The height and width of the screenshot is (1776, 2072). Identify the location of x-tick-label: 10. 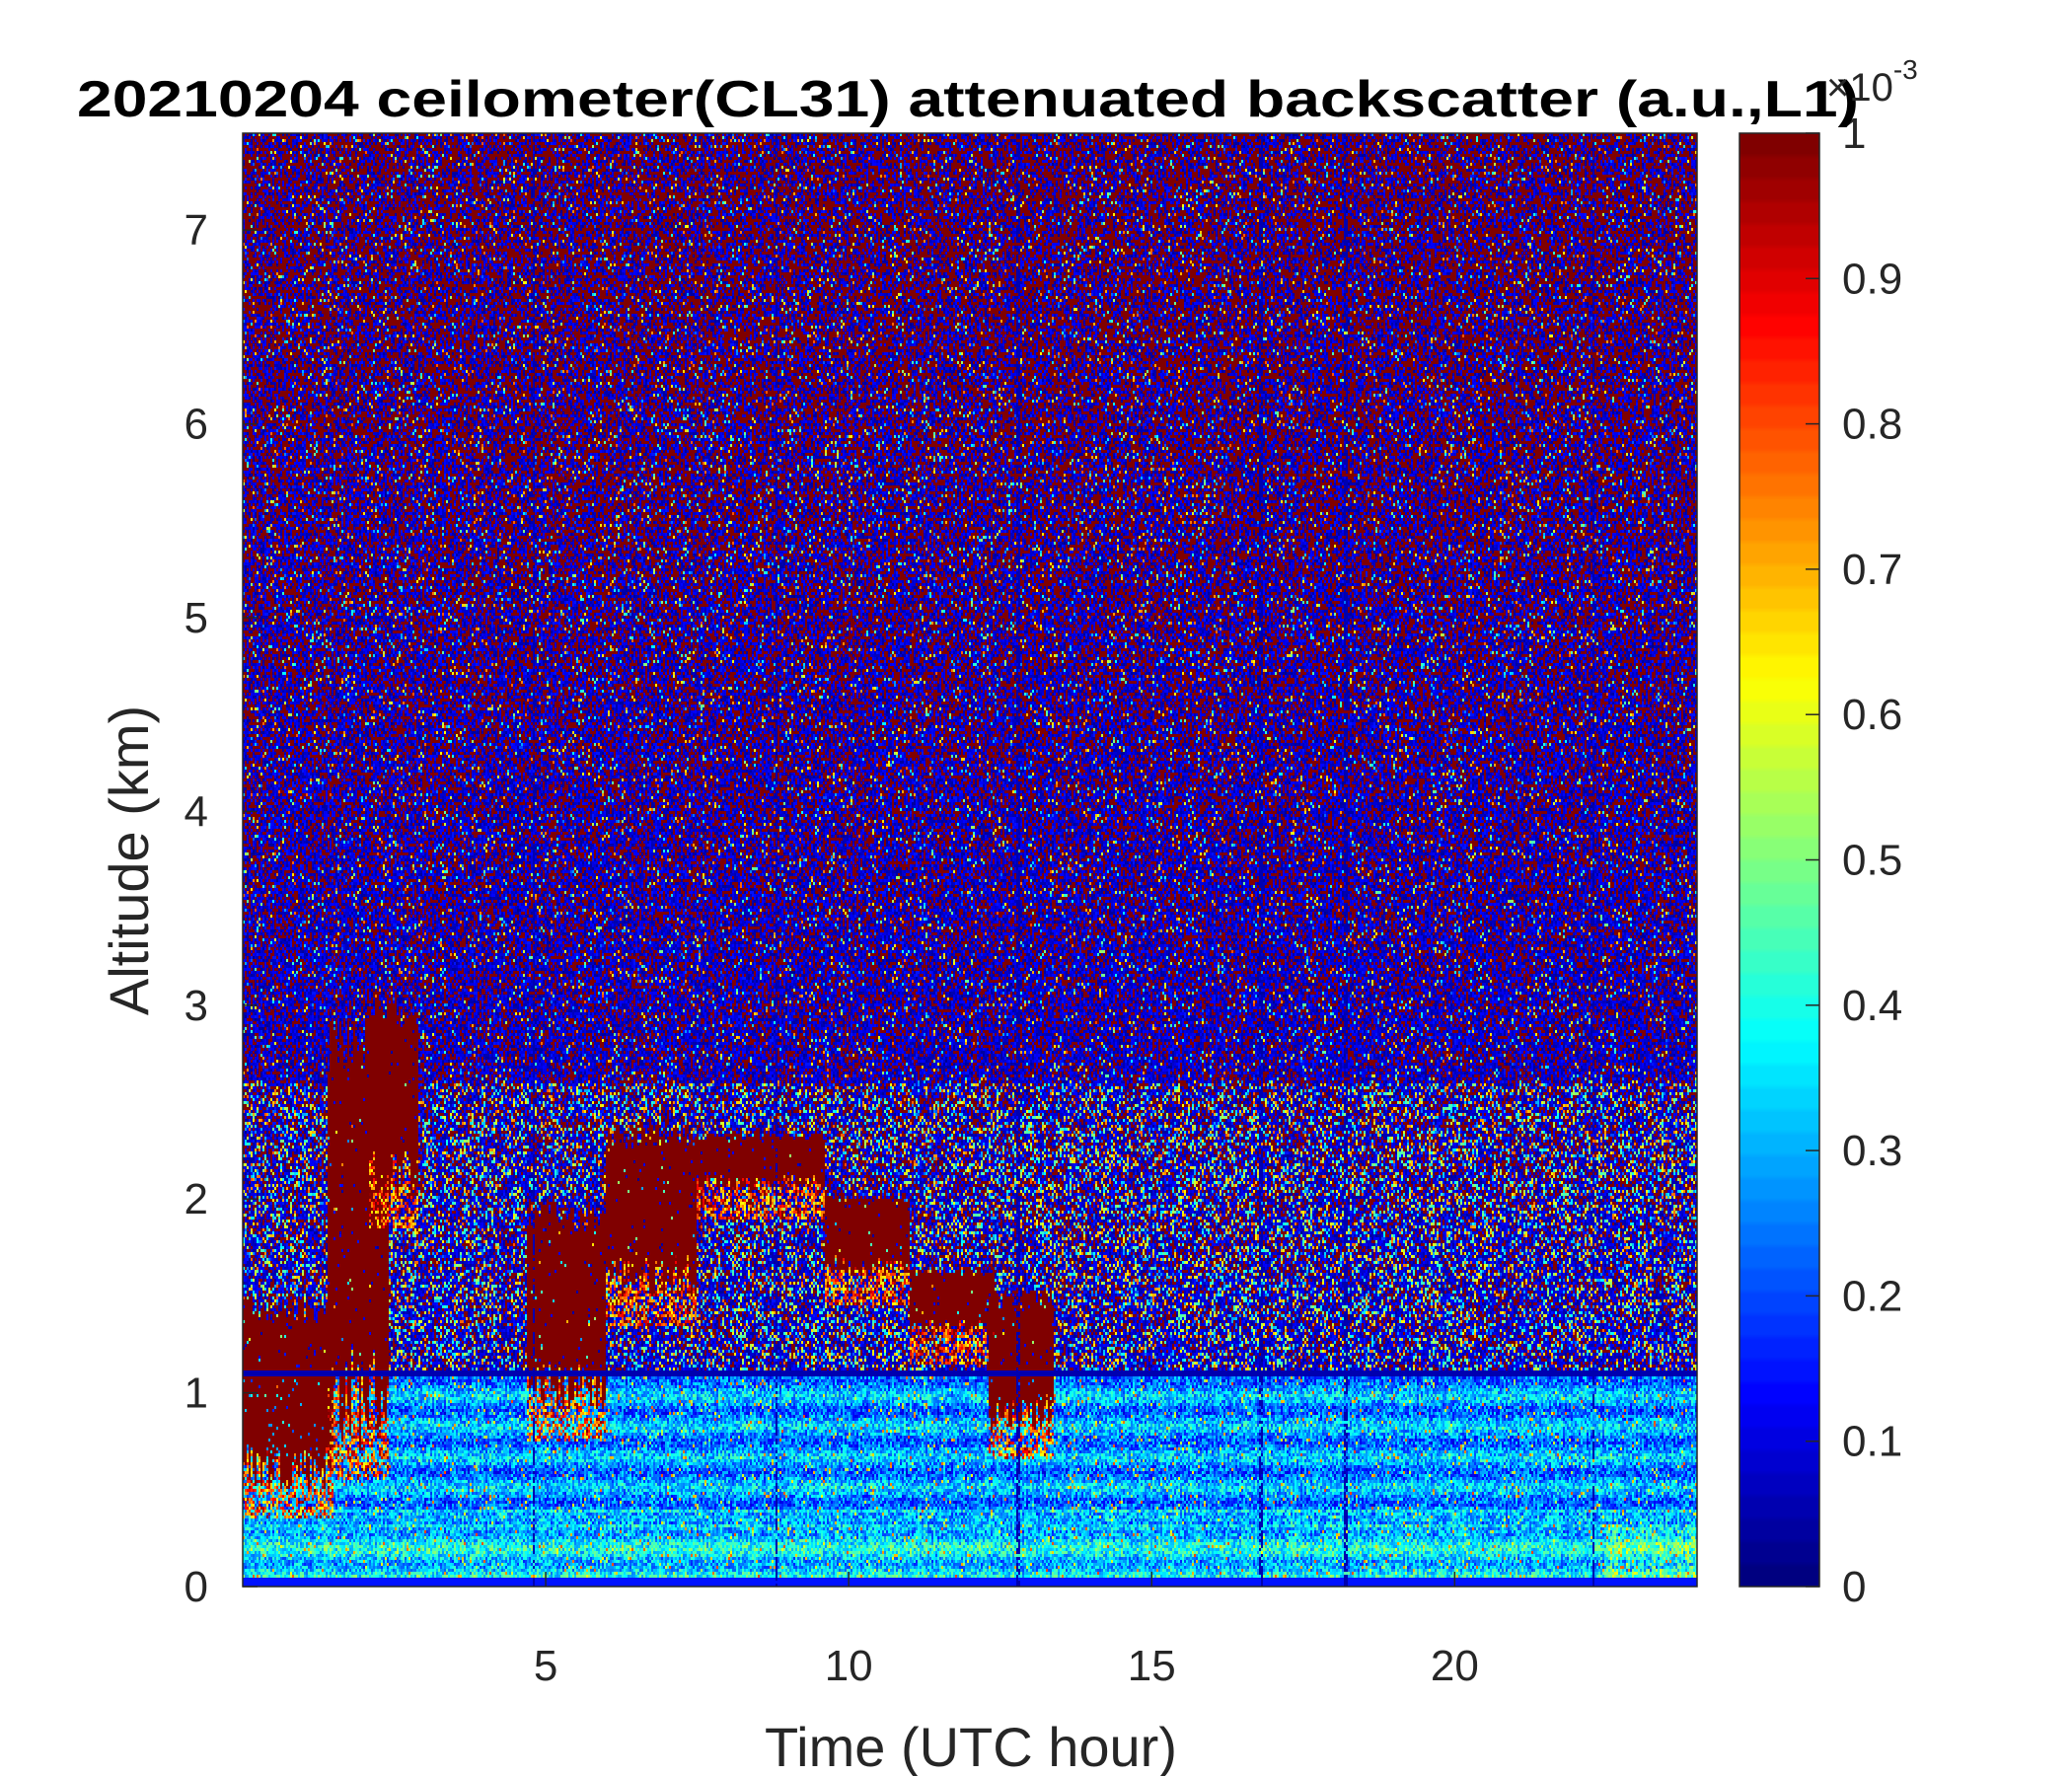
(849, 1666).